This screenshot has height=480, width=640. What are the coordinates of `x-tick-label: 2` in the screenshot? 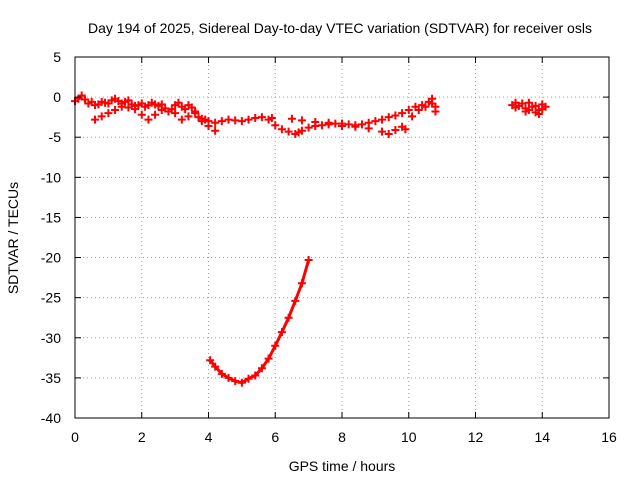 It's located at (142, 437).